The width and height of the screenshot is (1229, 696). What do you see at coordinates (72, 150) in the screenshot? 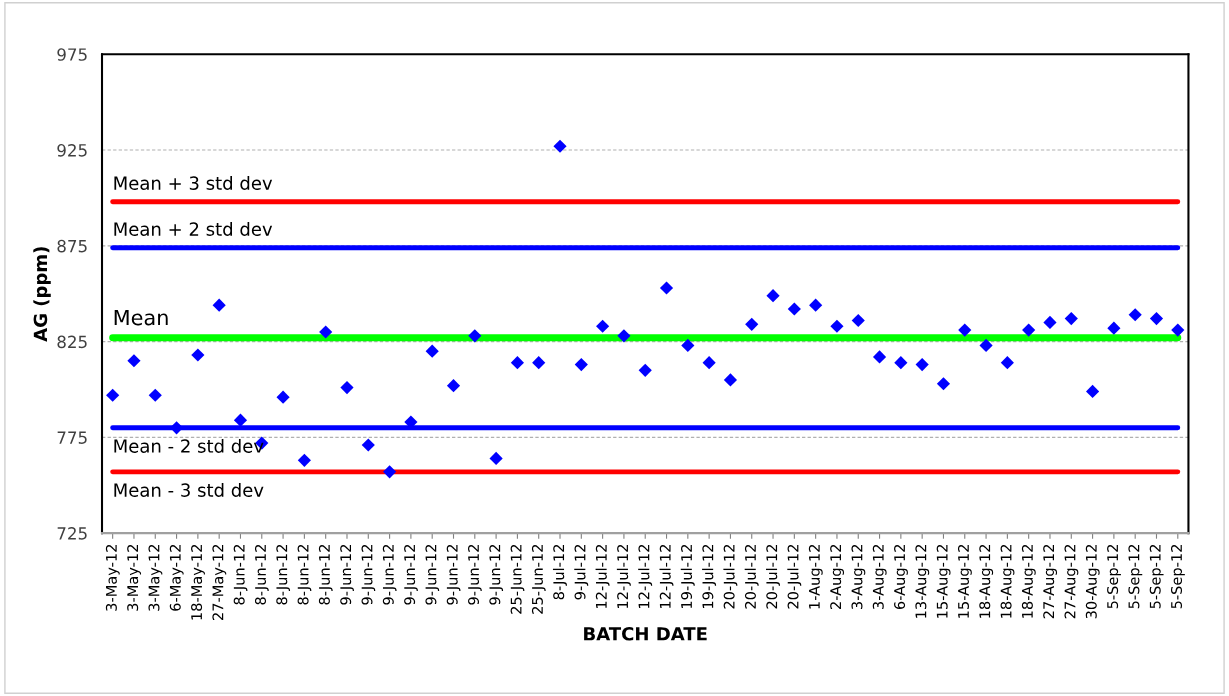
I see `y-tick-label: 925` at bounding box center [72, 150].